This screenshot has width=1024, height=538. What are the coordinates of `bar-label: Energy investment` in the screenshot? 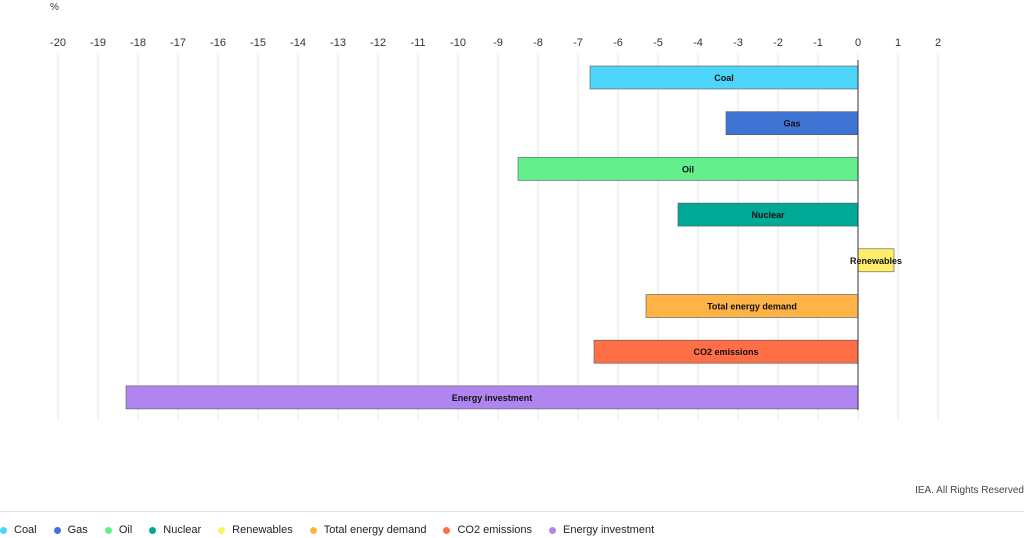 It's located at (492, 398).